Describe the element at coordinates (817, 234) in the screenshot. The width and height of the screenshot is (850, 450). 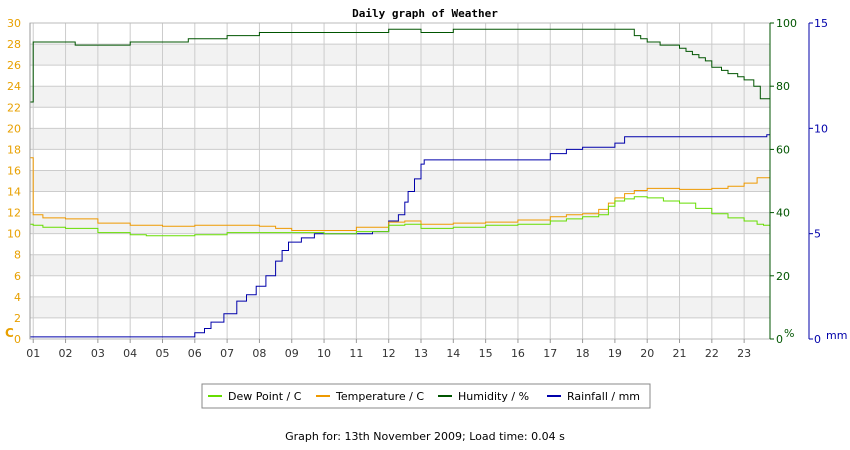
I see `rainfall-tick-label: 5` at that location.